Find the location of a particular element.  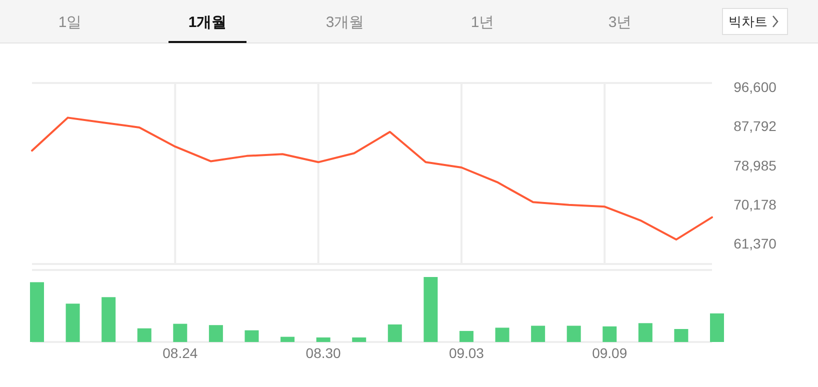

text: 1개월 is located at coordinates (207, 22).